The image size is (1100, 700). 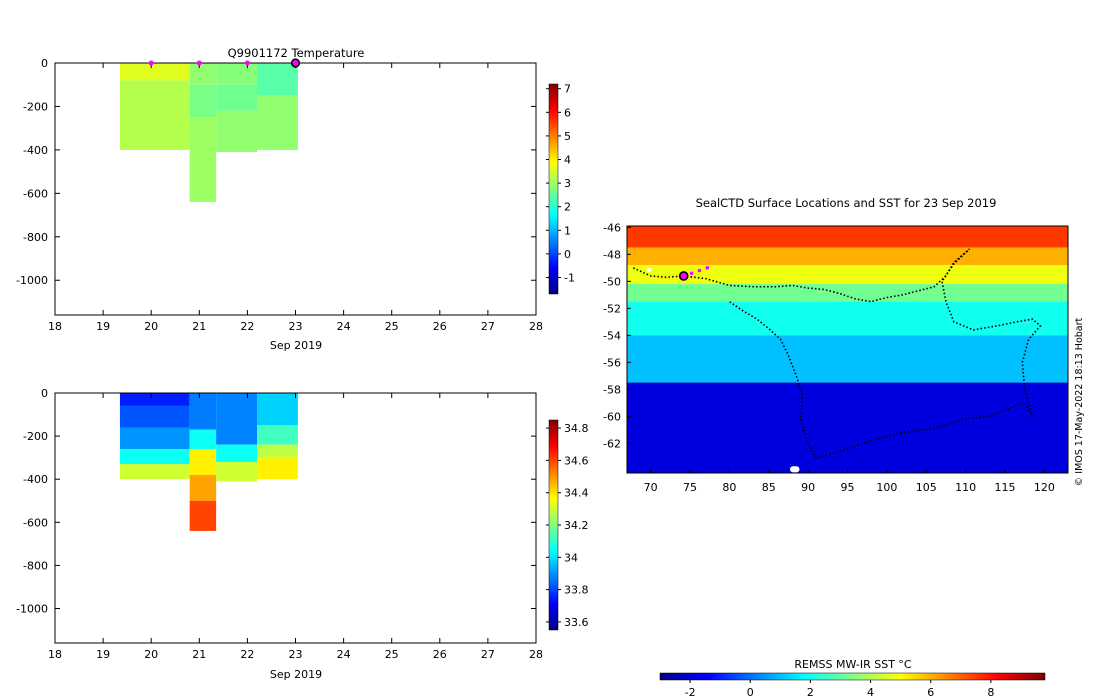 I want to click on x-tick-label: 26, so click(x=440, y=654).